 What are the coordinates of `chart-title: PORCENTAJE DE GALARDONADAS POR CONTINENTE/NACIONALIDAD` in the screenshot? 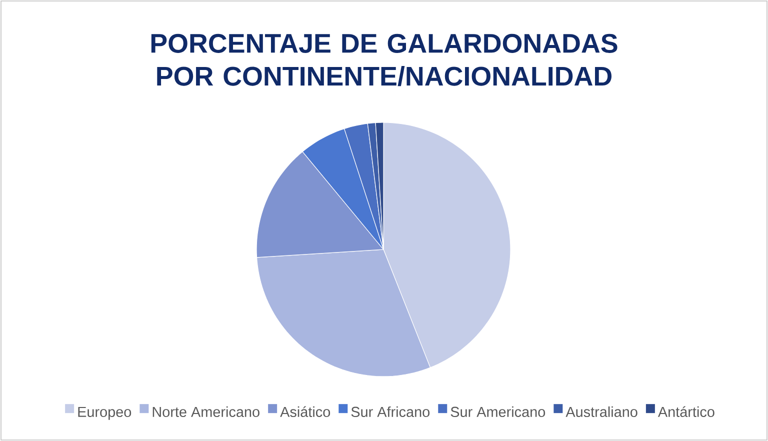 It's located at (384, 60).